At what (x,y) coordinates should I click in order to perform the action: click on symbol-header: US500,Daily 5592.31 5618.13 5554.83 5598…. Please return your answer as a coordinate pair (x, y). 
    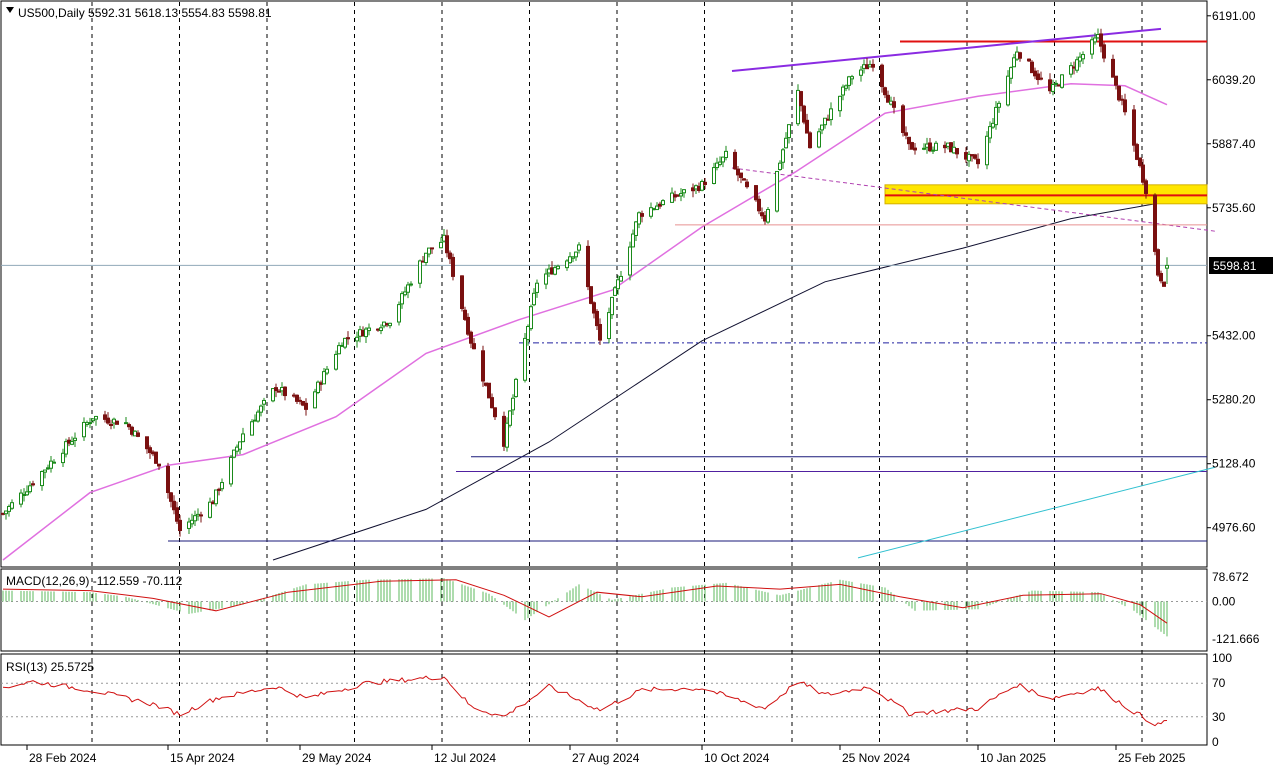
    Looking at the image, I should click on (145, 13).